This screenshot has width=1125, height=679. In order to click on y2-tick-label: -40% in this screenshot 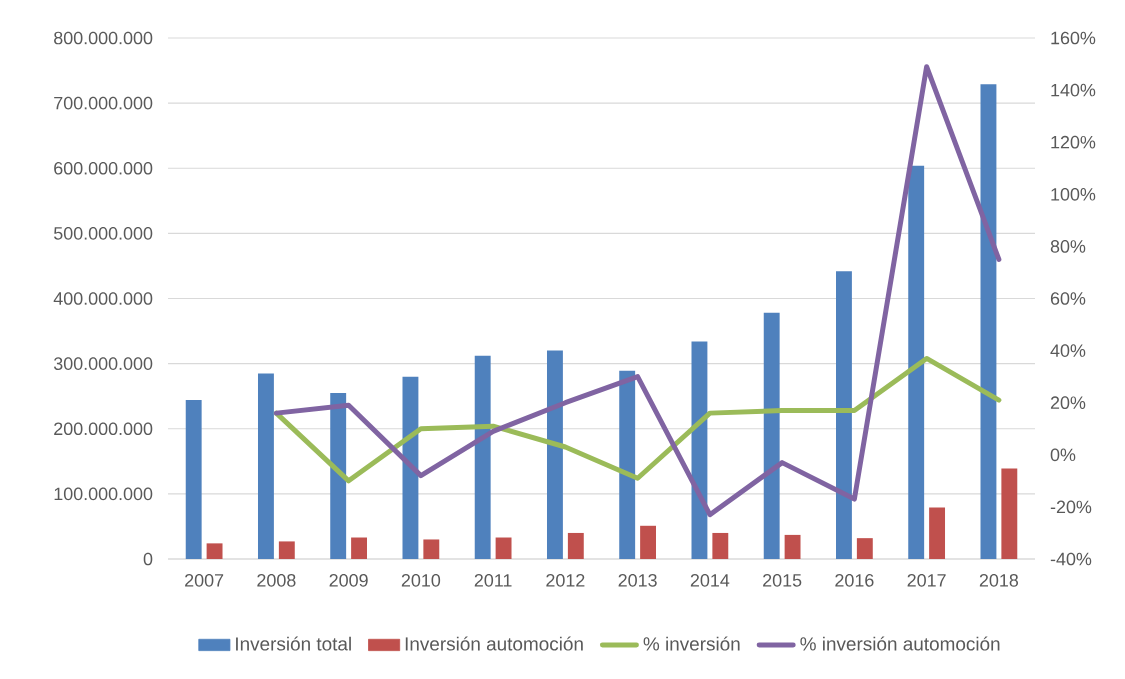, I will do `click(1071, 559)`.